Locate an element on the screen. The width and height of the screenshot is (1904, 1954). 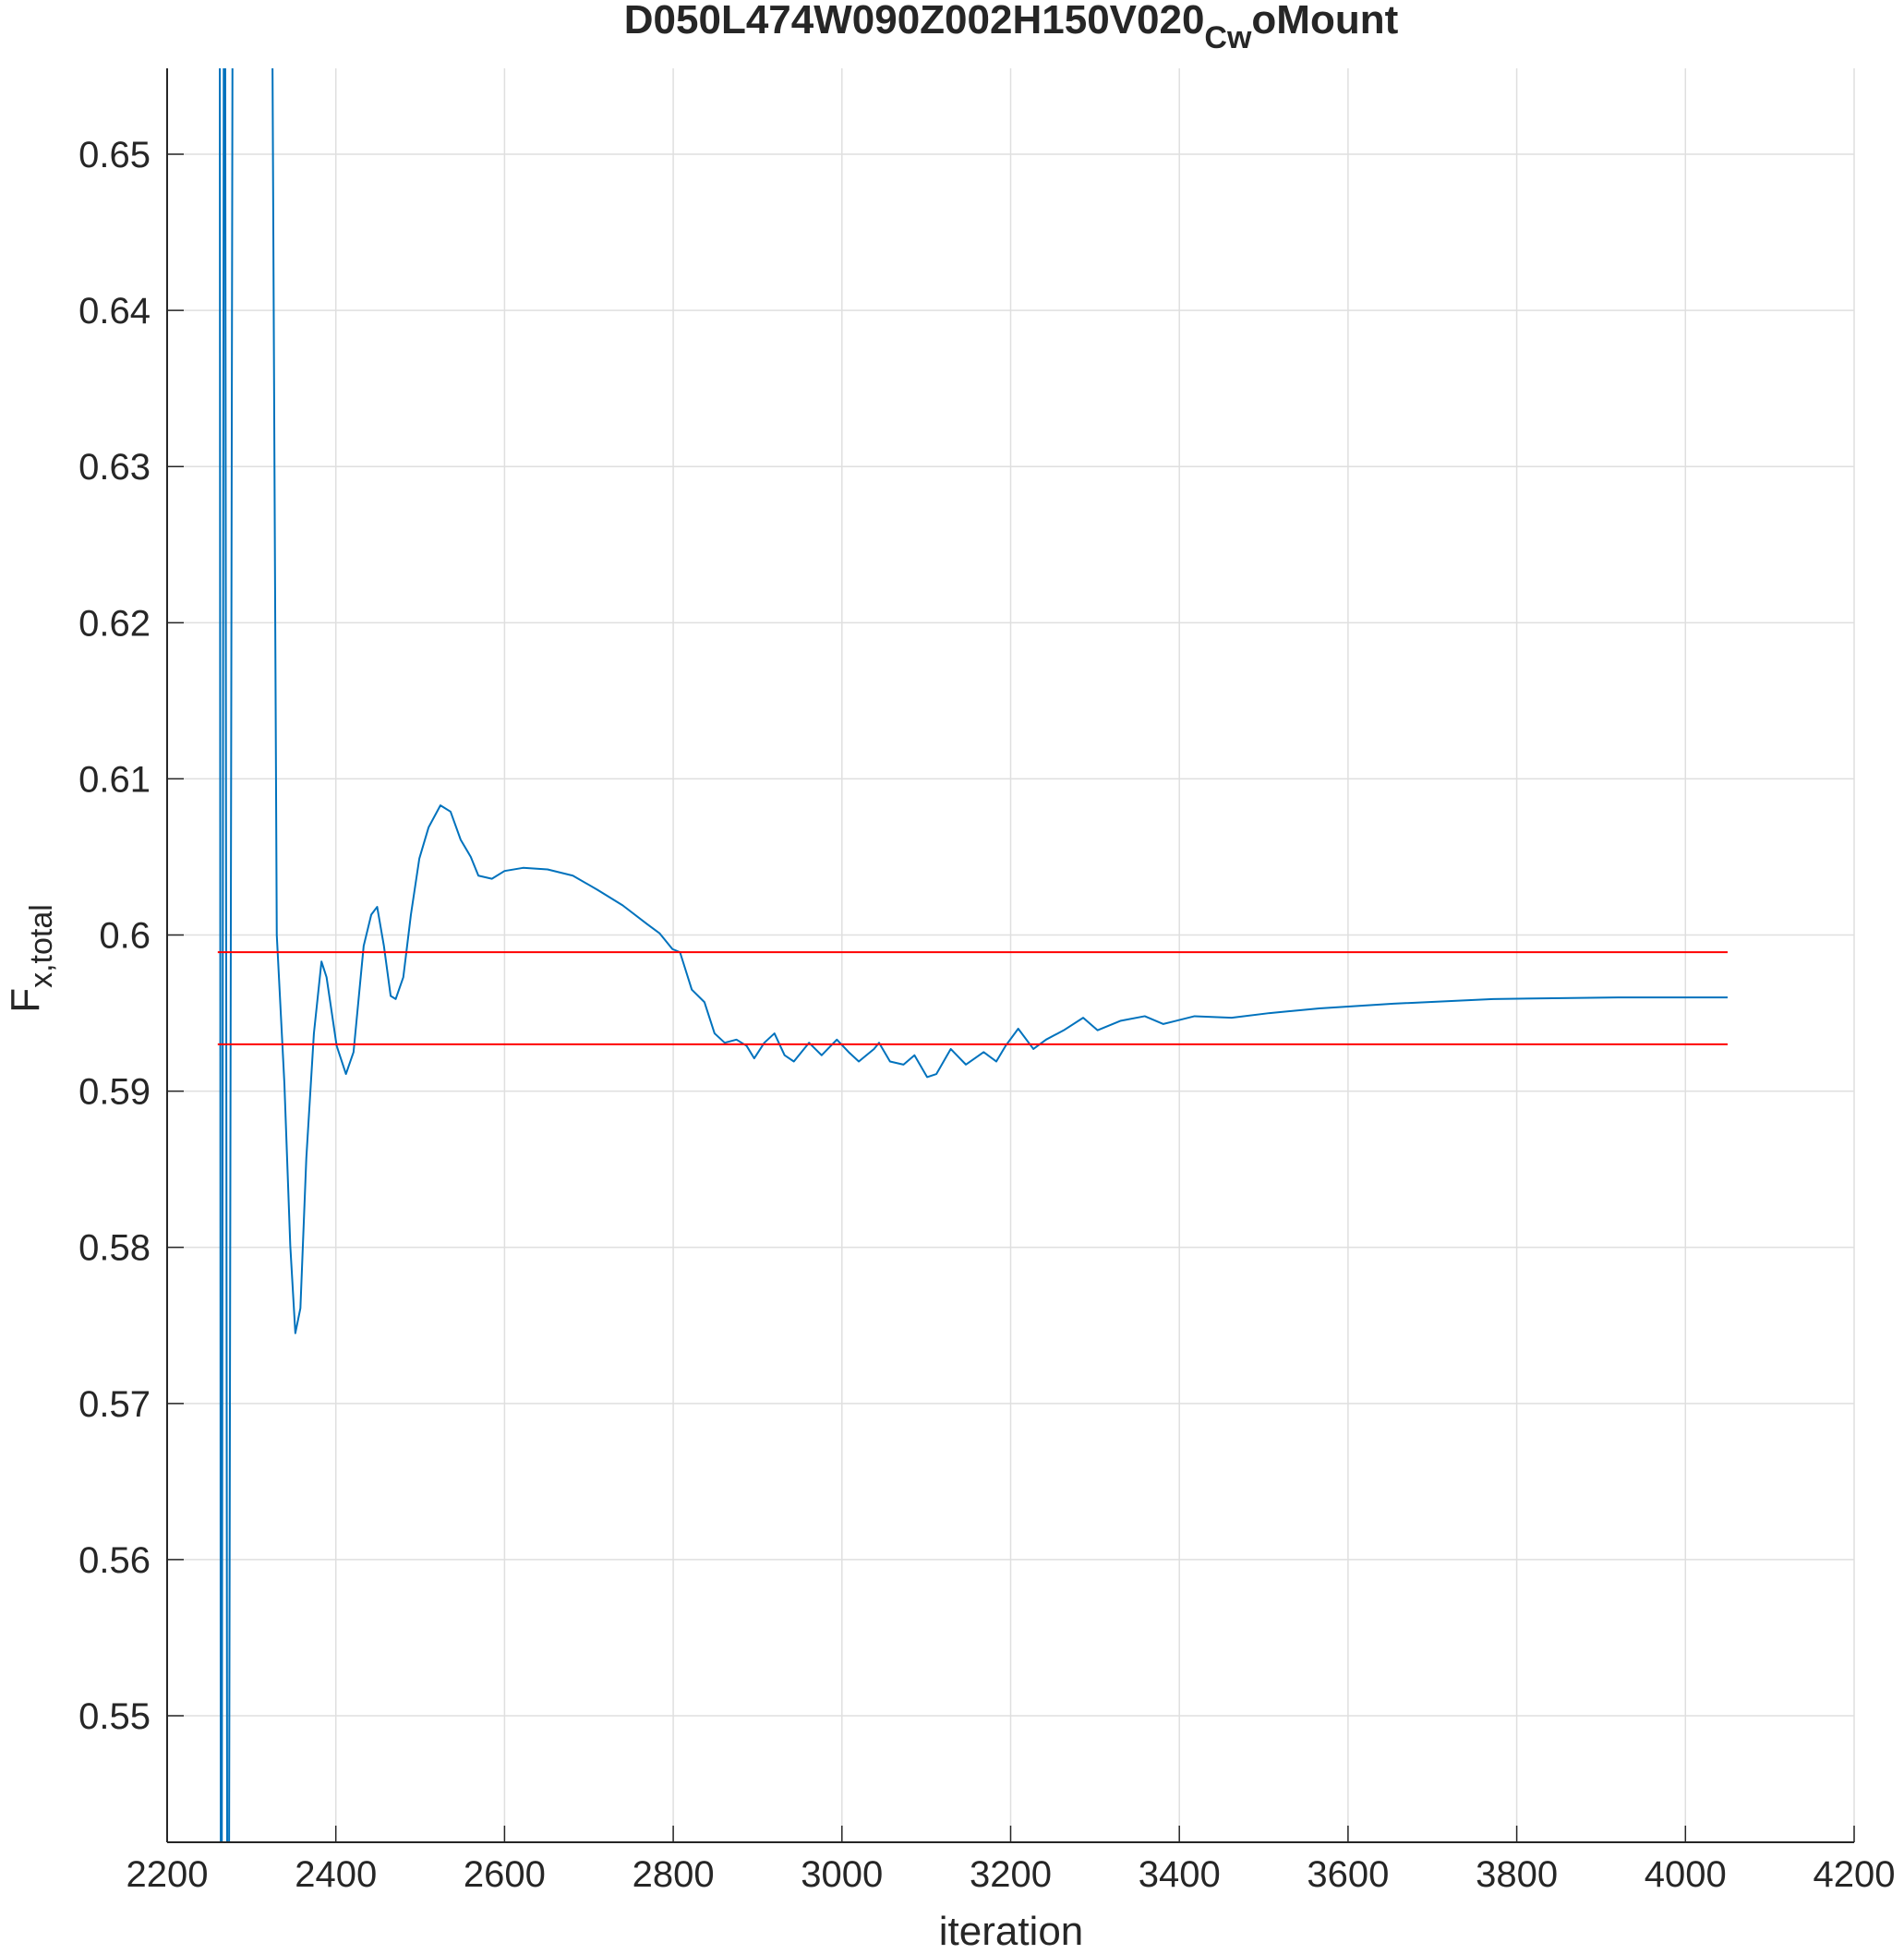
y-tick-label: 0.61 is located at coordinates (114, 779).